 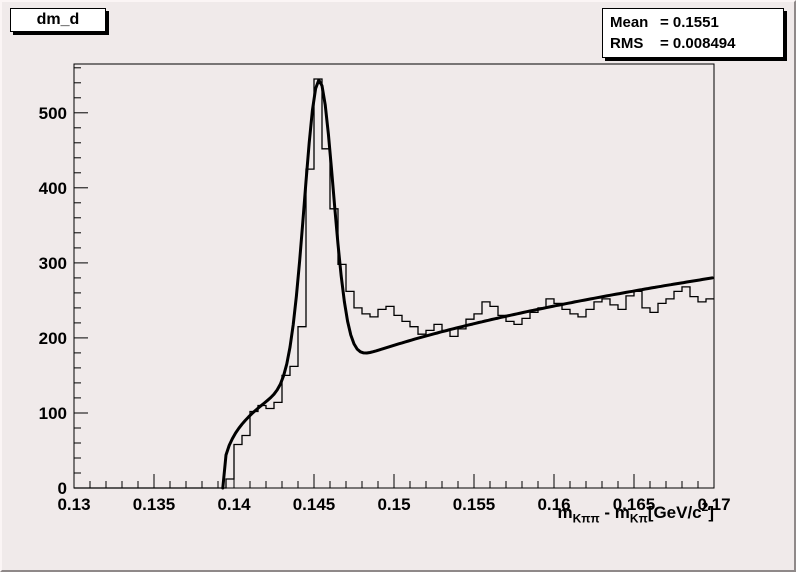 What do you see at coordinates (698, 43) in the screenshot?
I see `stats-rms-value: = 0.008494` at bounding box center [698, 43].